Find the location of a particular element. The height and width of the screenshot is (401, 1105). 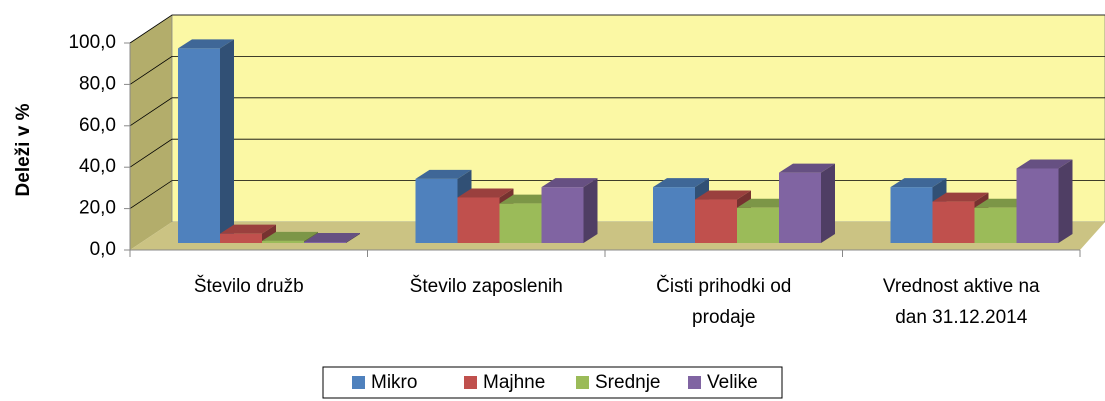

x-tick-label: Število družb is located at coordinates (249, 286).